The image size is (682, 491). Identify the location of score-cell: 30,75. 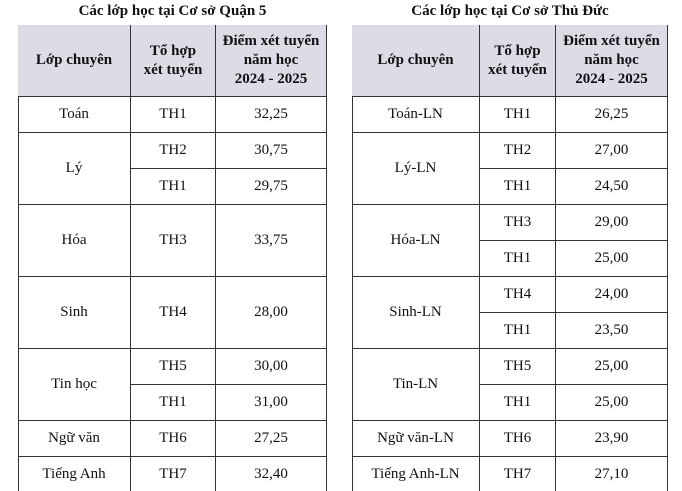
(271, 151).